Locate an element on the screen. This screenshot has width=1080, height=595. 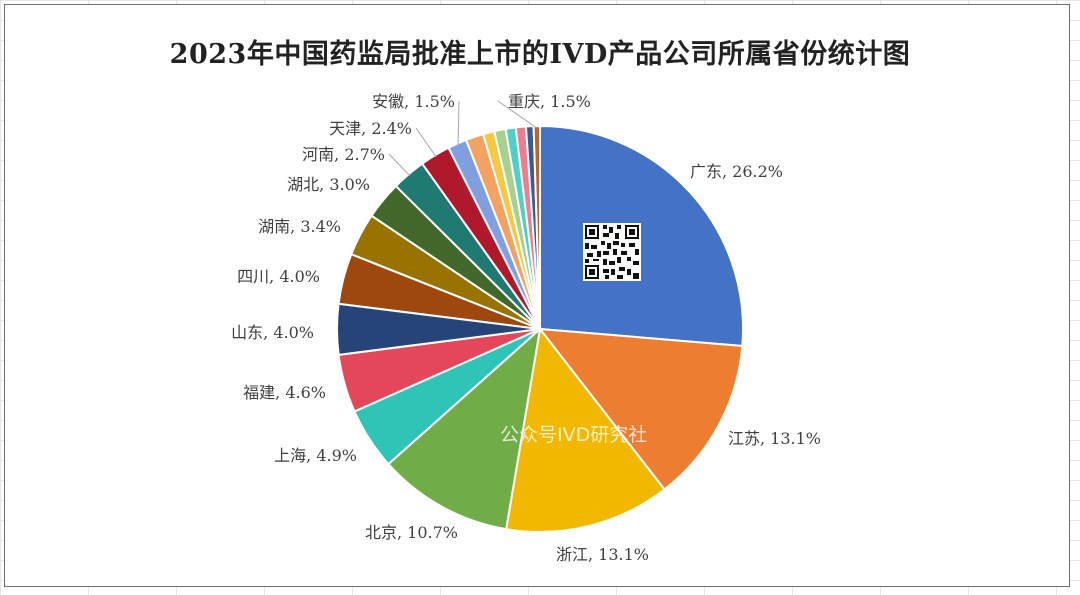
slice-data-label: 山东, 4.0% is located at coordinates (272, 332).